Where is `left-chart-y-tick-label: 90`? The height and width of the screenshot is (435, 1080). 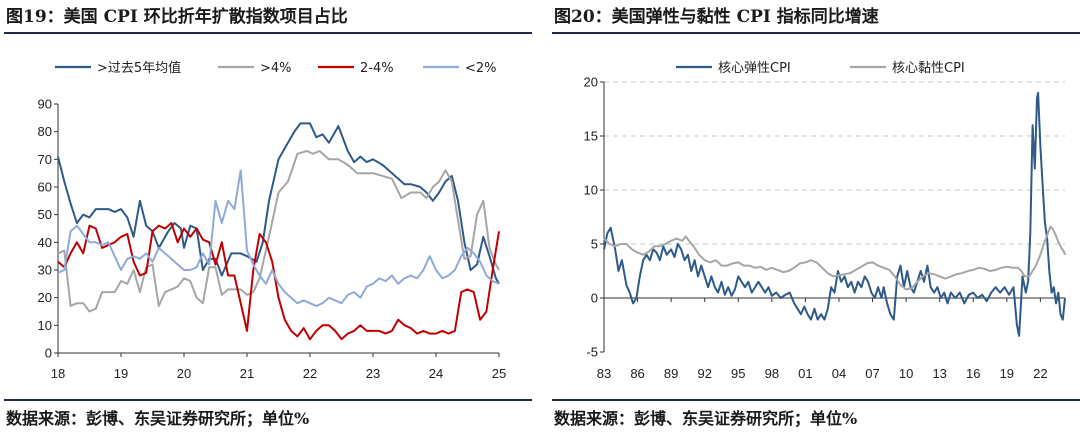
left-chart-y-tick-label: 90 is located at coordinates (45, 104).